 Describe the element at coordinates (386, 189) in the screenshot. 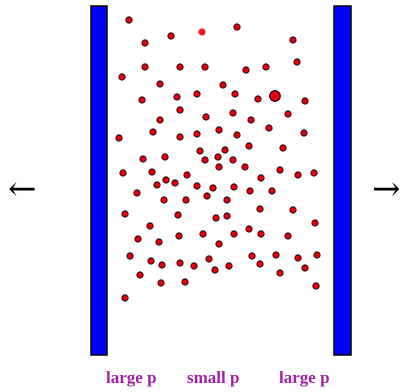

I see `right-arrow-icon: →` at that location.